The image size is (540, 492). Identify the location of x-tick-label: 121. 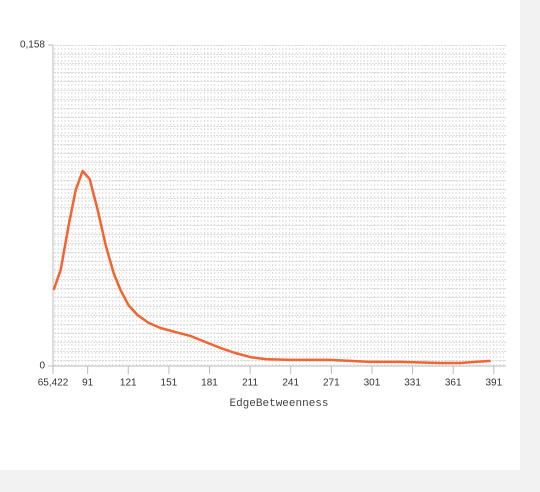
(128, 383).